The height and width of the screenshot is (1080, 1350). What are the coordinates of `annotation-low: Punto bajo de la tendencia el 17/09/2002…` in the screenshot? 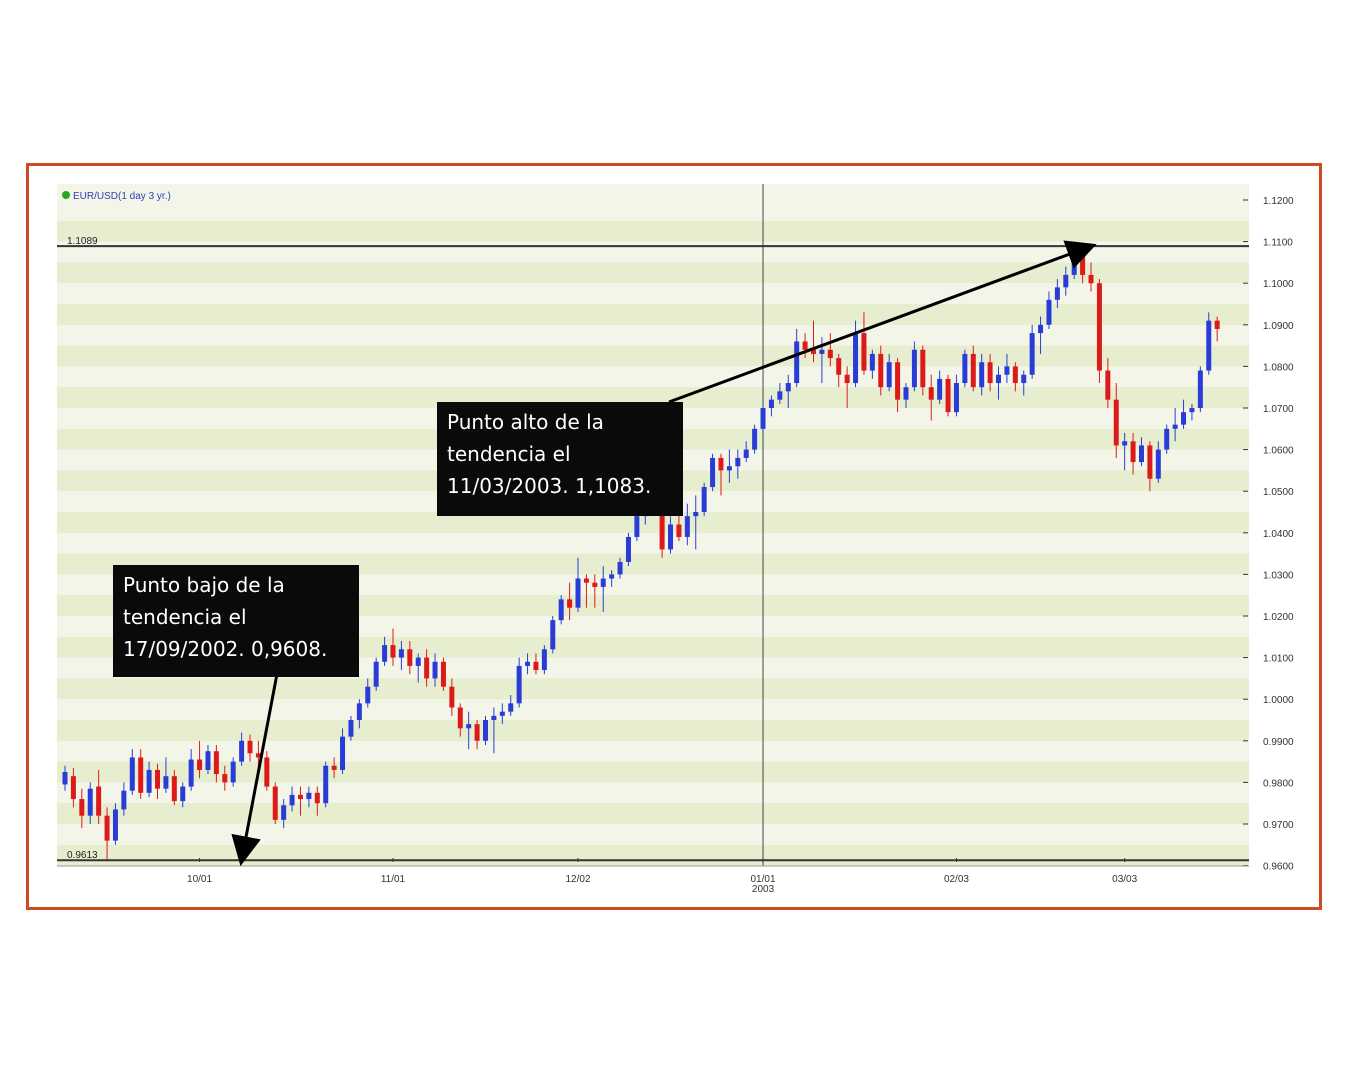 It's located at (236, 621).